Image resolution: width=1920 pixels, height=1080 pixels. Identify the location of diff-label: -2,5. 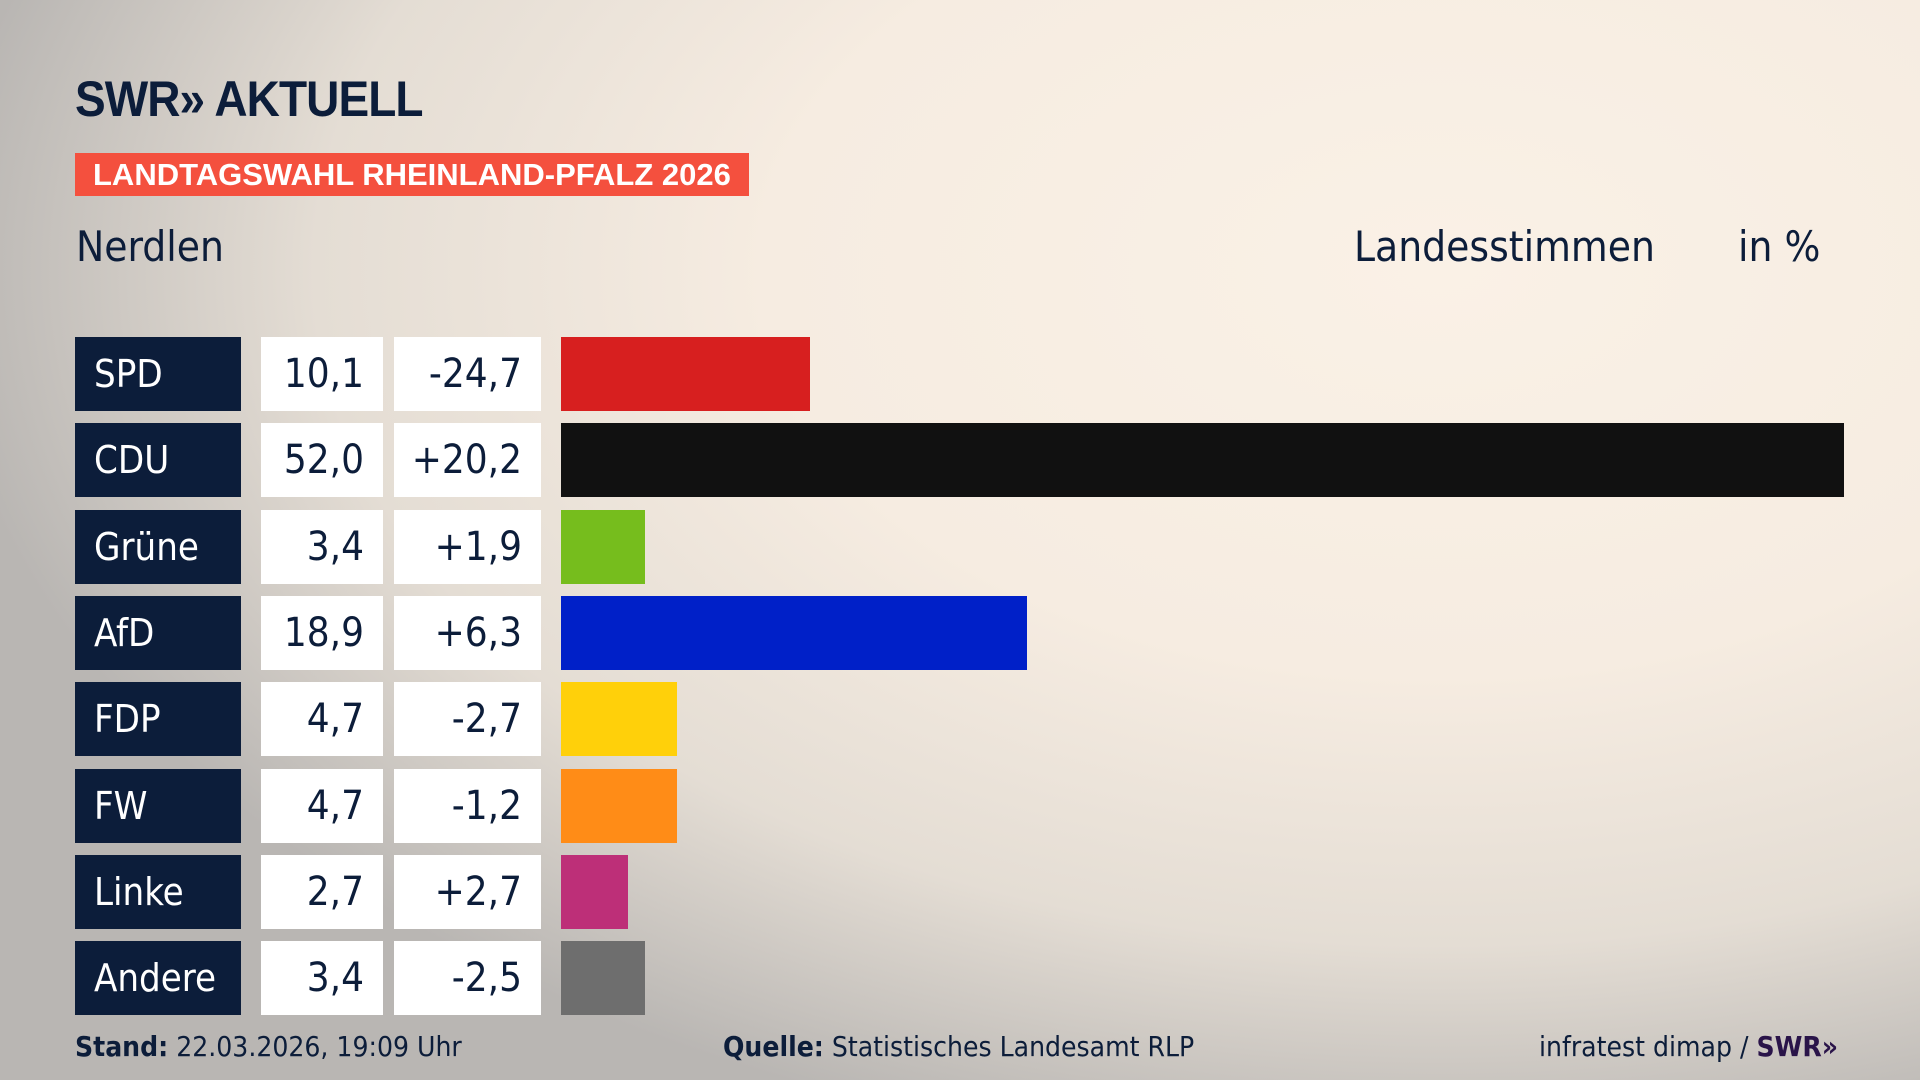
(467, 978).